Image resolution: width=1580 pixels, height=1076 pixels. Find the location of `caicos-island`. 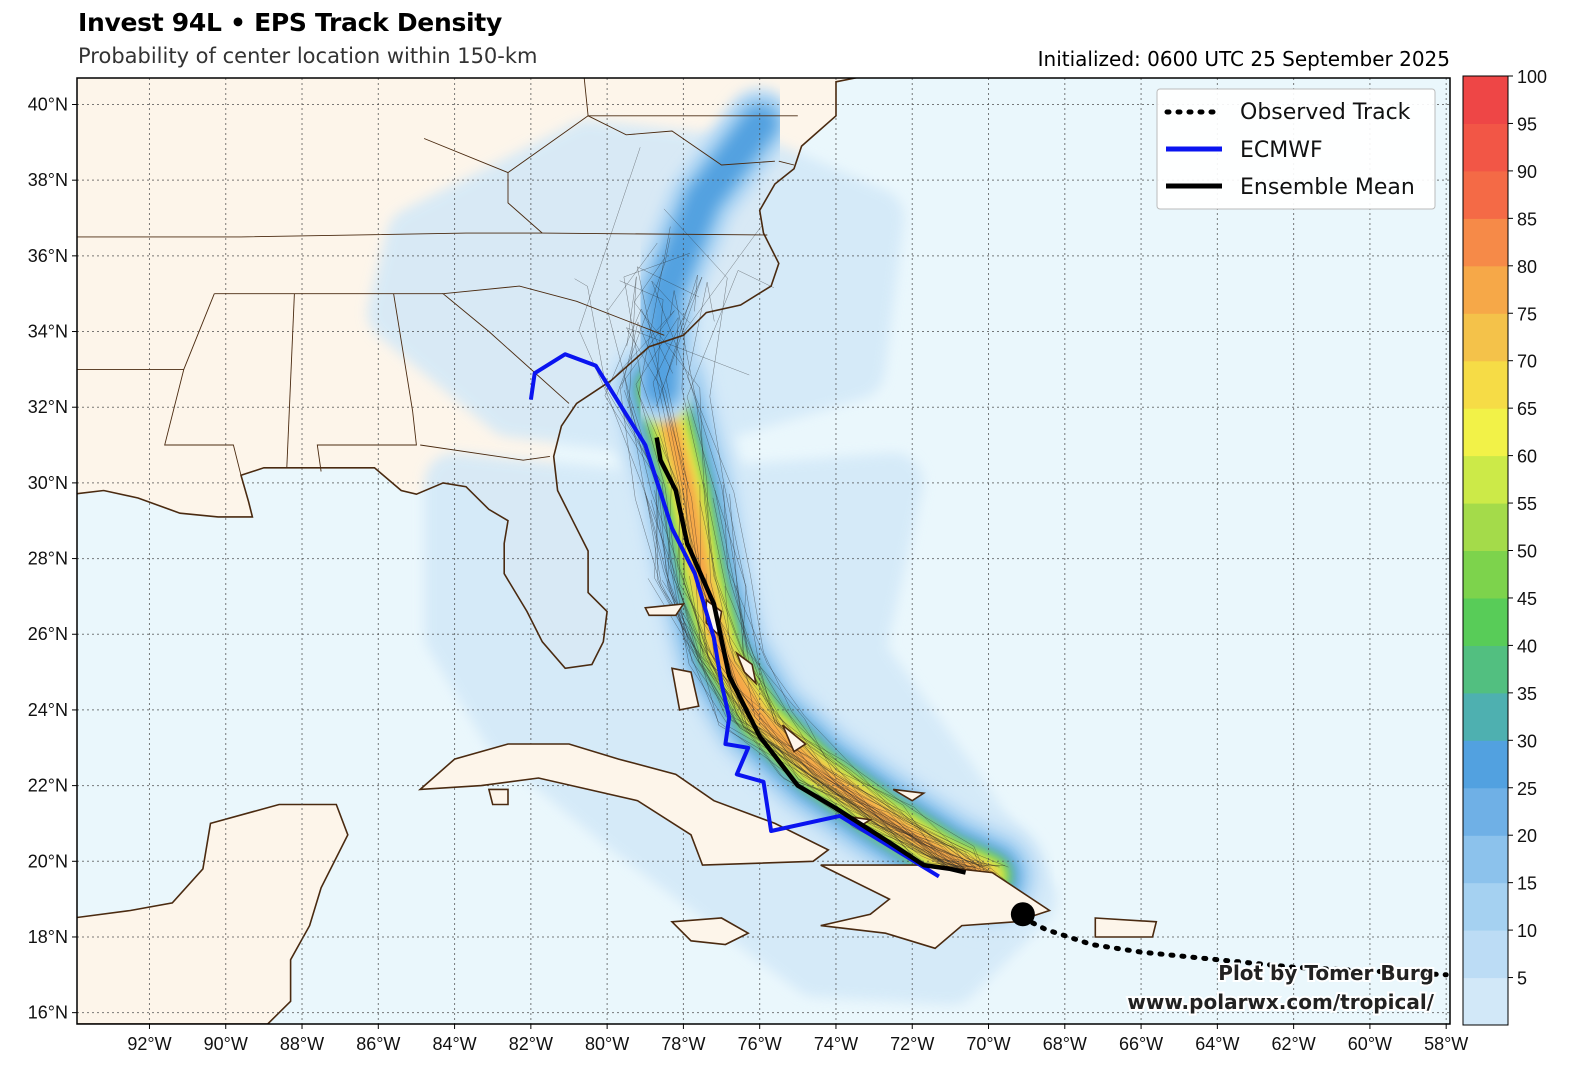

caicos-island is located at coordinates (909, 795).